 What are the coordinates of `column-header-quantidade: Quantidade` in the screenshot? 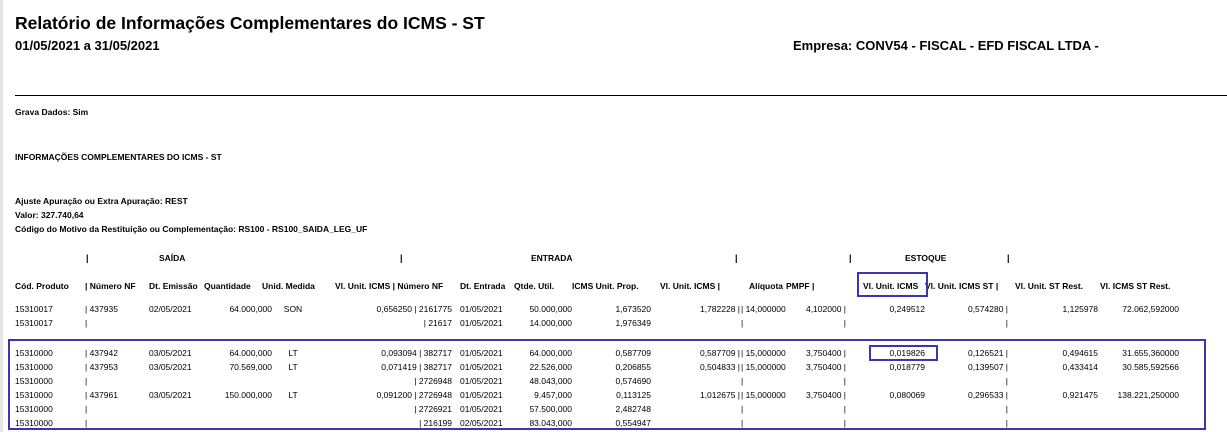 It's located at (227, 286).